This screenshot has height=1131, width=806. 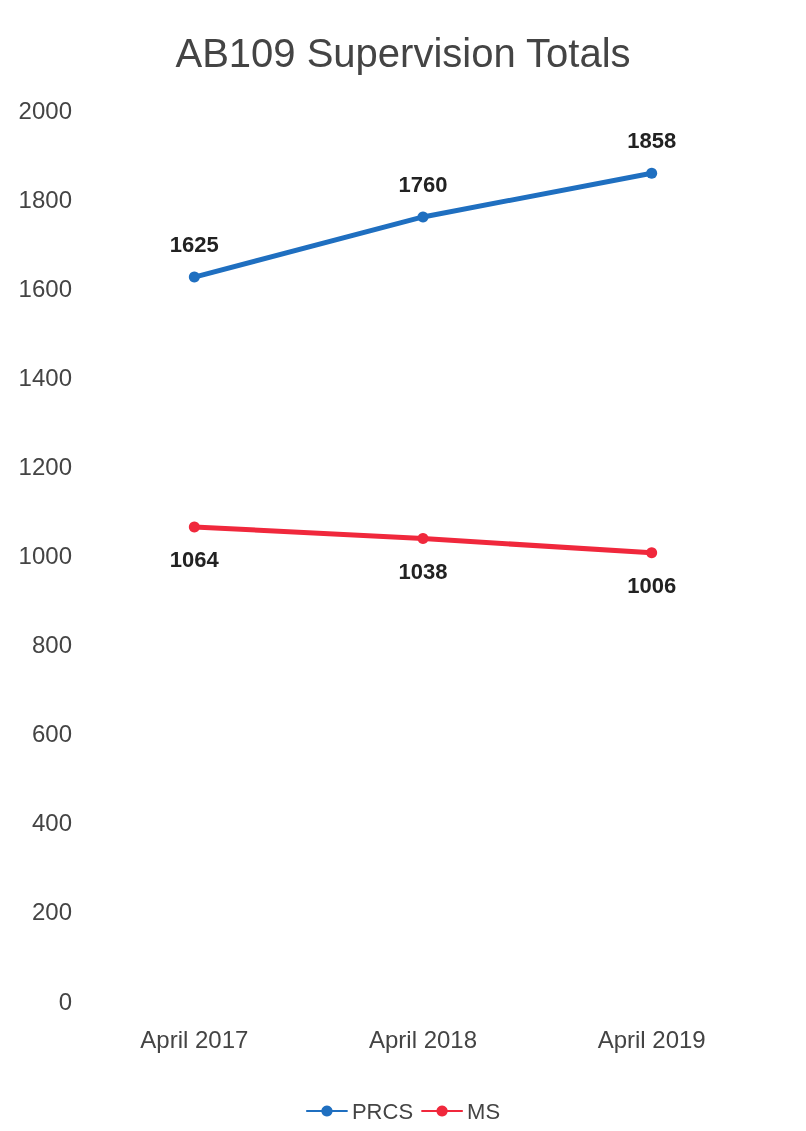 I want to click on x-tick-label: April 2017, so click(x=194, y=1039).